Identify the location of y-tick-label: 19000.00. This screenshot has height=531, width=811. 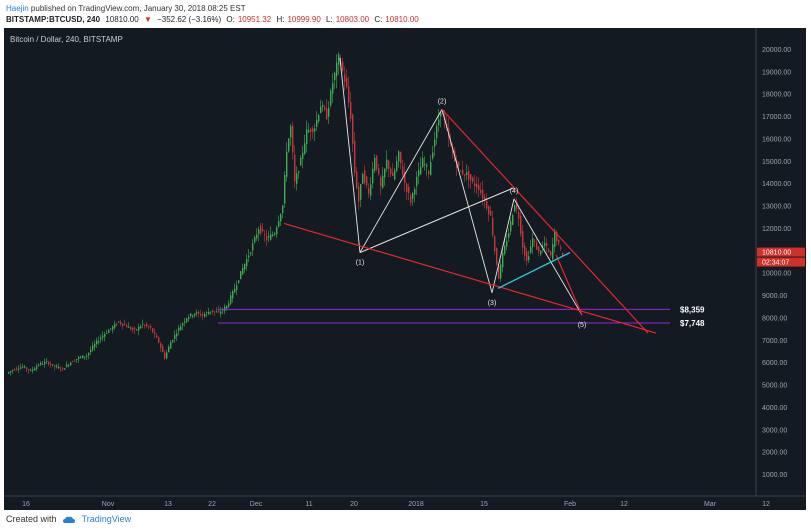
(776, 72).